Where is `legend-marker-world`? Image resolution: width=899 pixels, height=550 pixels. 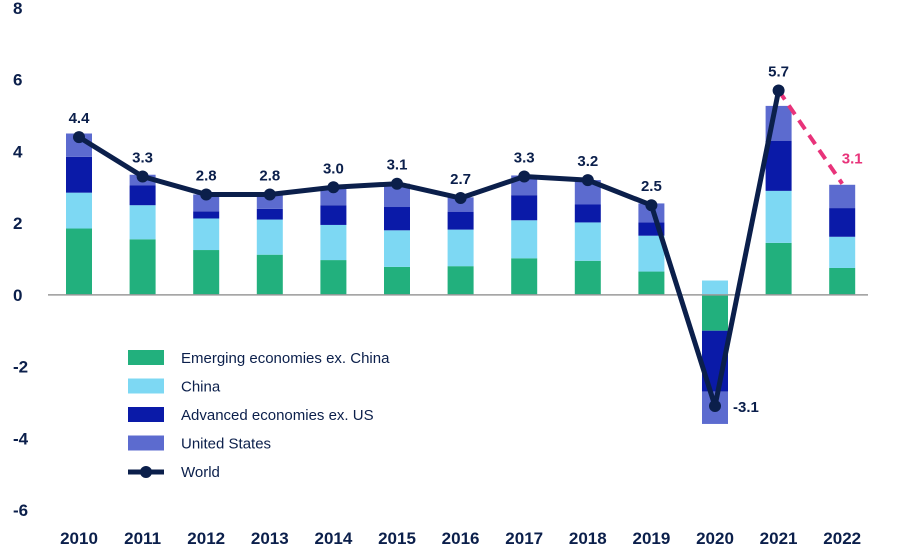 legend-marker-world is located at coordinates (146, 472).